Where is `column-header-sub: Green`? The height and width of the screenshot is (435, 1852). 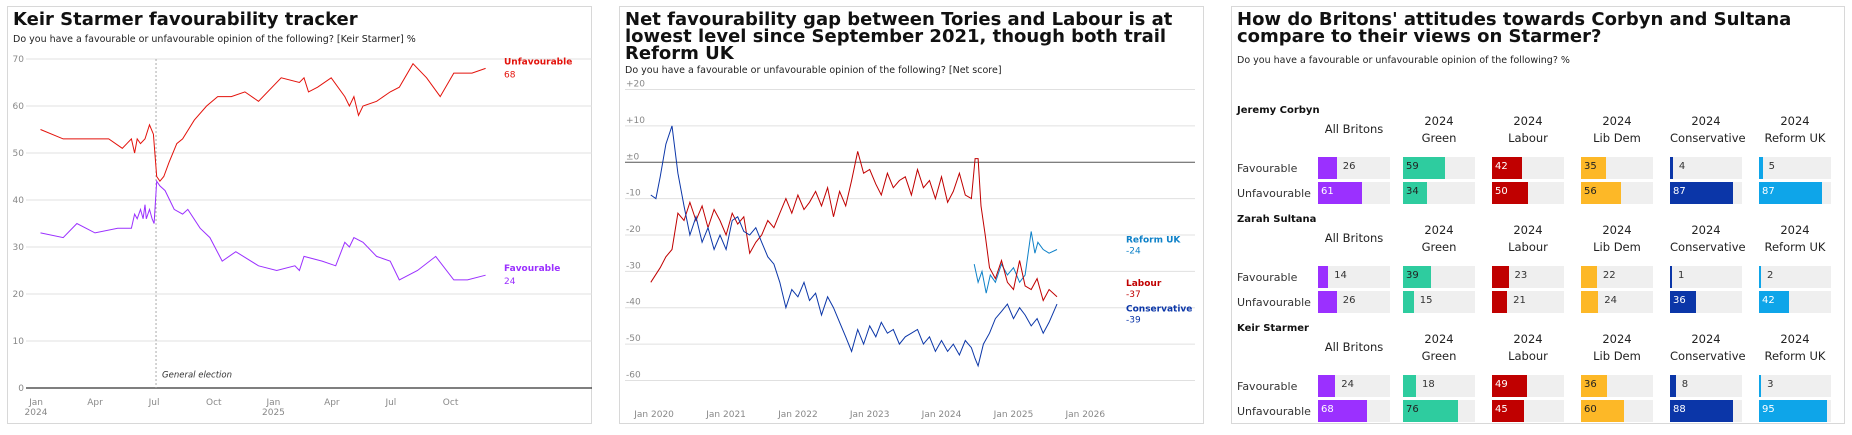
column-header-sub: Green is located at coordinates (1439, 138).